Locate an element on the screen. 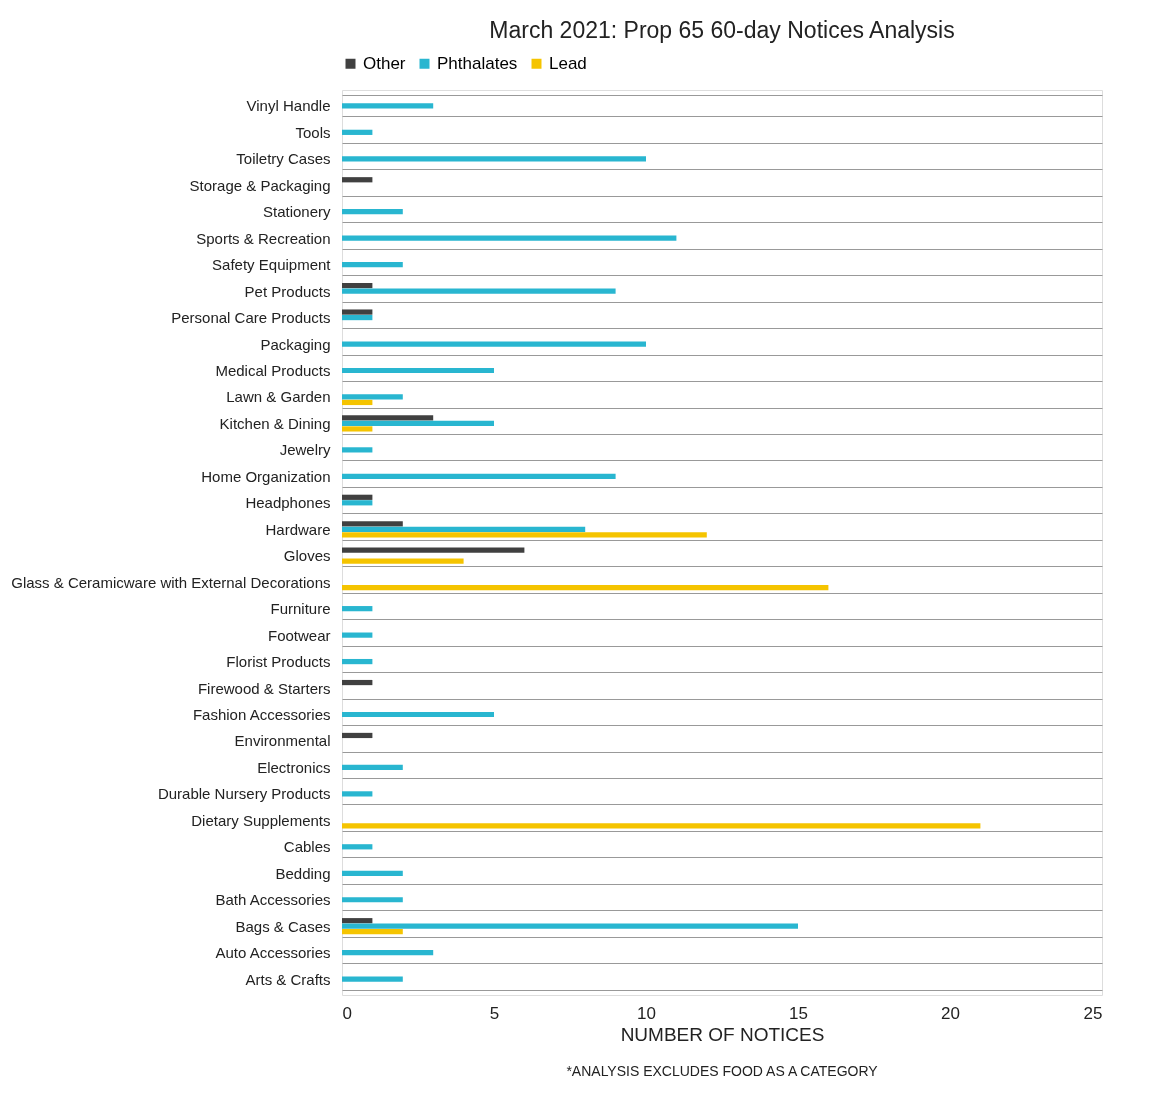 This screenshot has width=1153, height=1120. y-tick-label: Durable Nursery Products is located at coordinates (244, 794).